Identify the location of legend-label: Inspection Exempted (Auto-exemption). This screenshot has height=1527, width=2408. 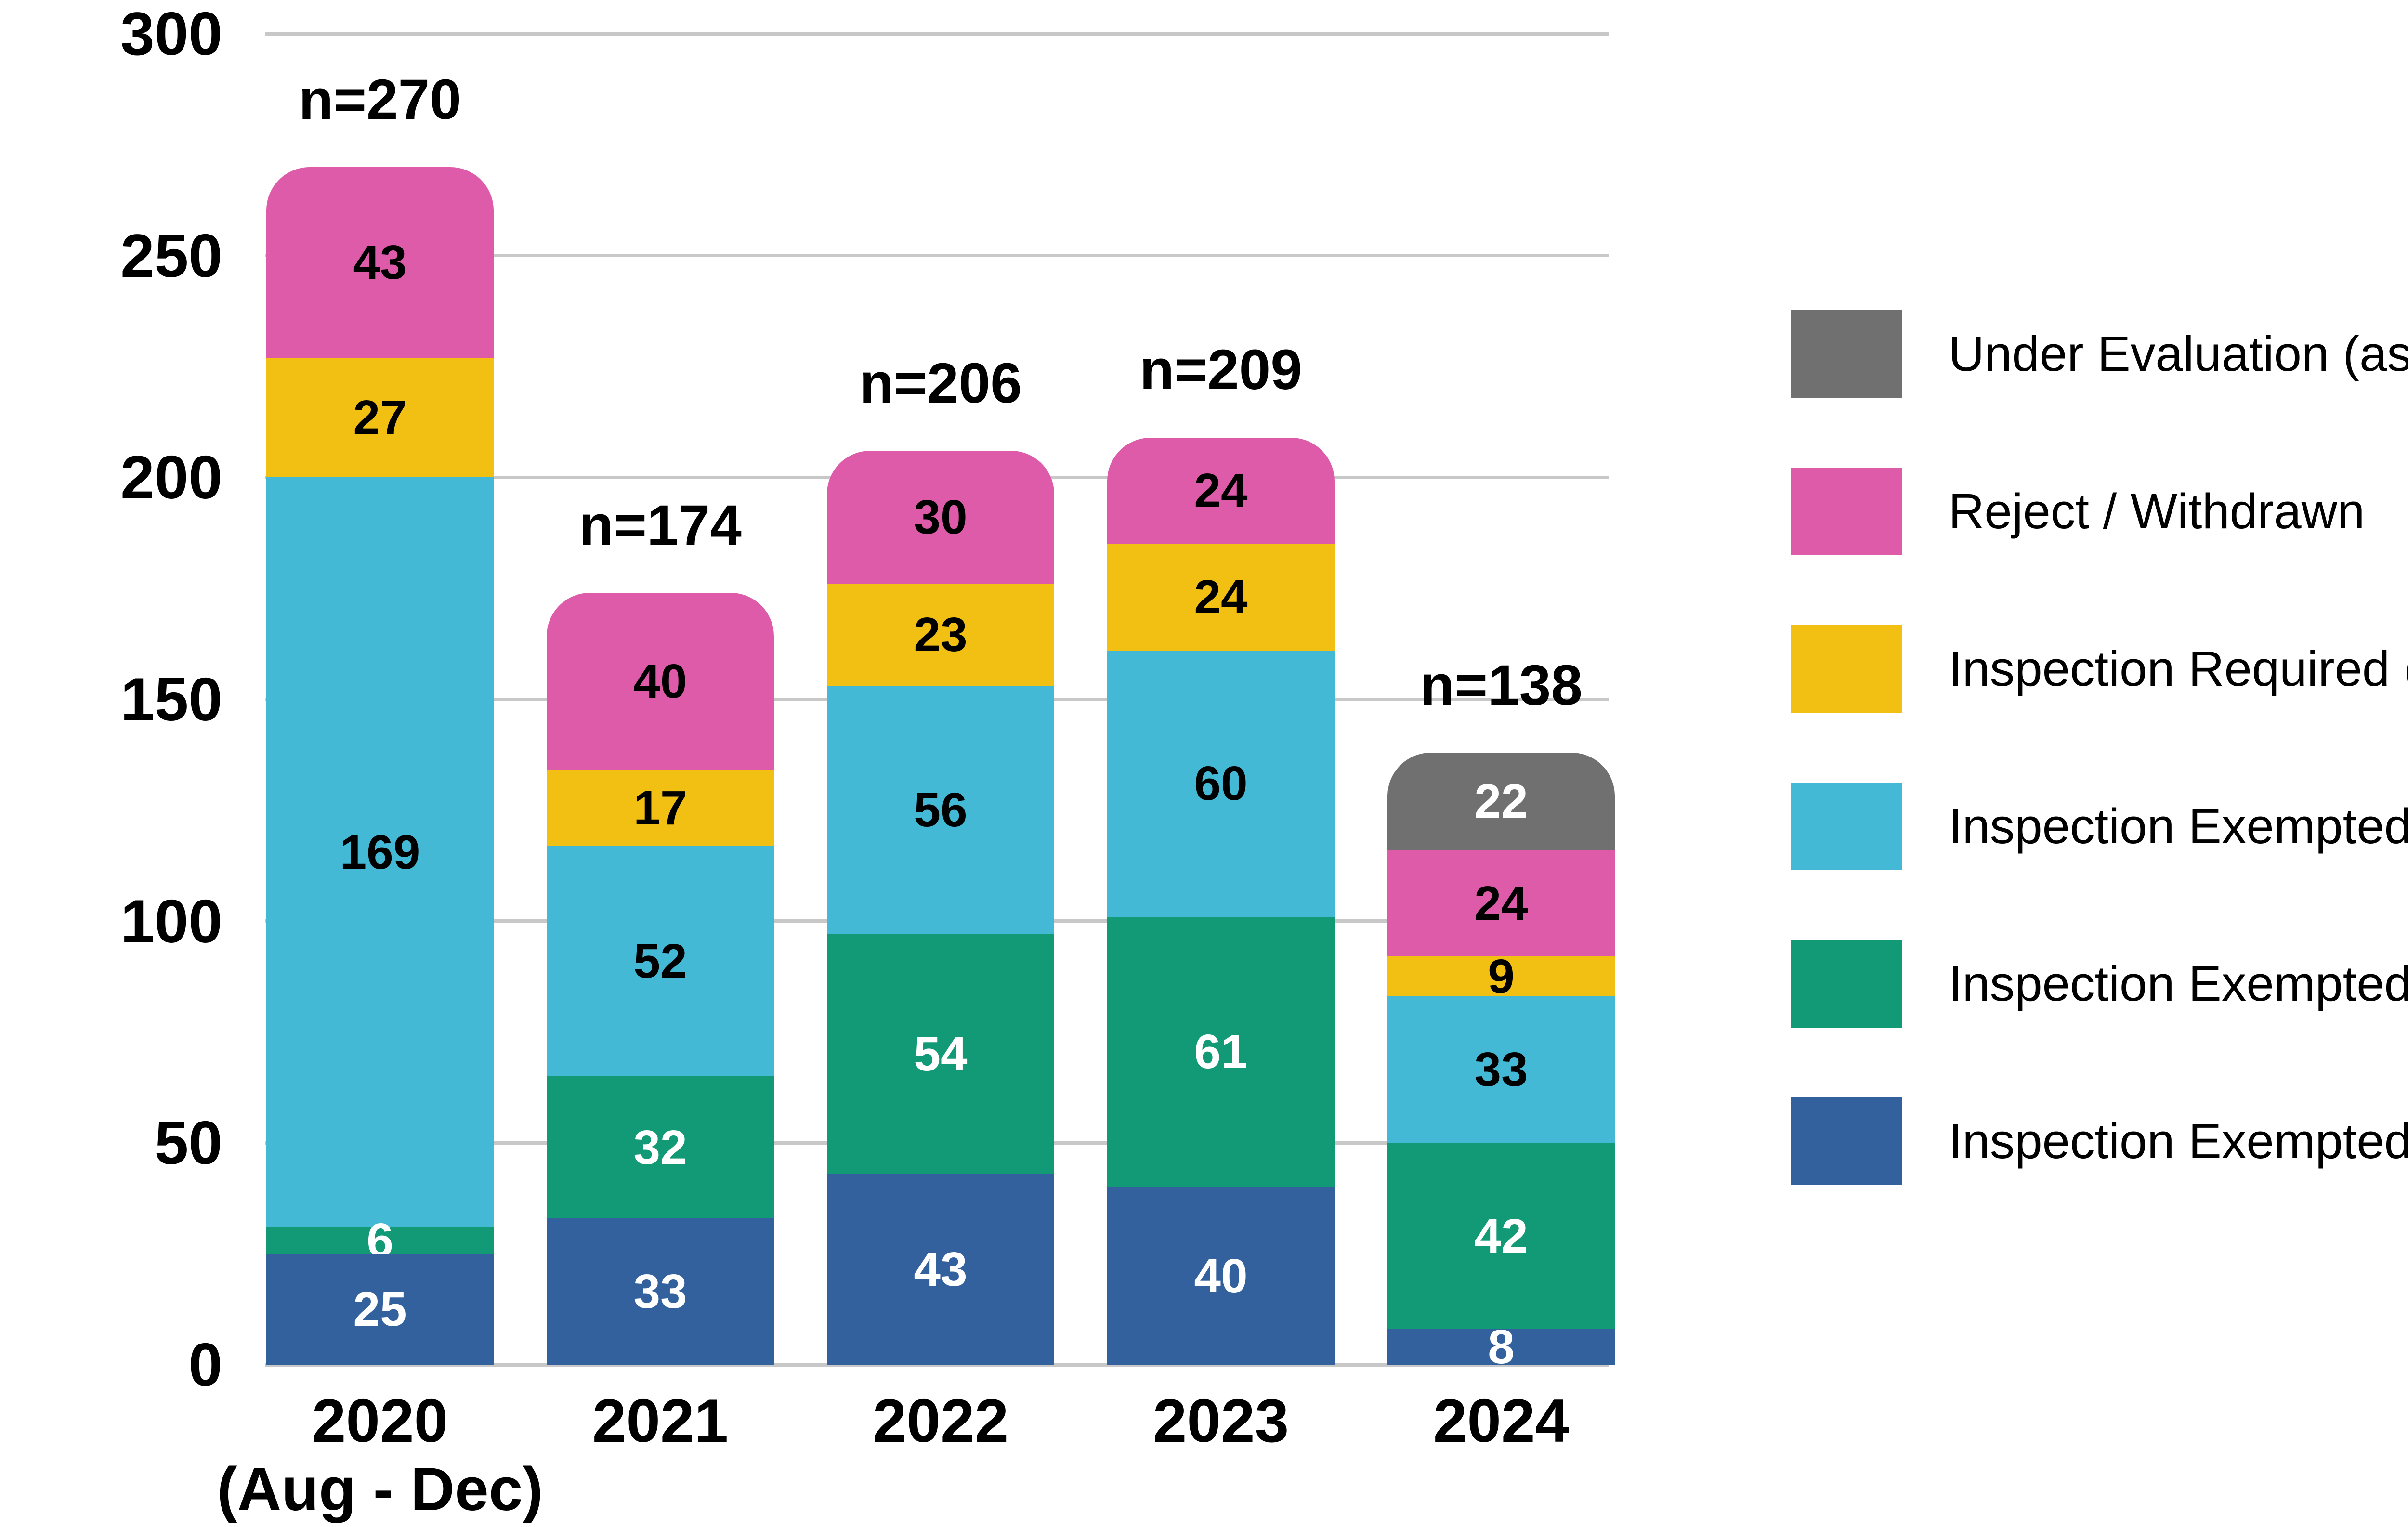
(2178, 1141).